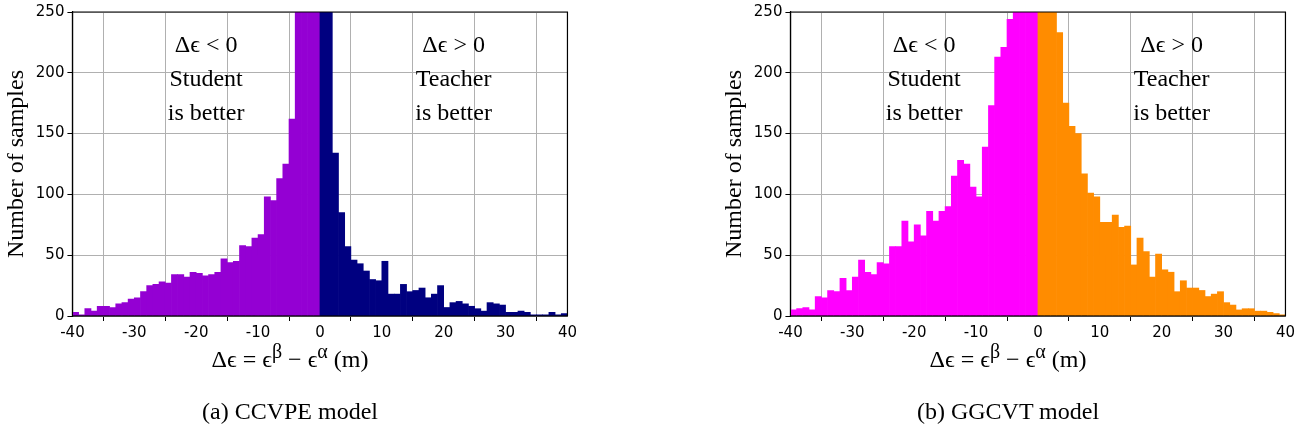 This screenshot has height=444, width=1297. Describe the element at coordinates (290, 411) in the screenshot. I see `text: (a) CCVPE model` at that location.